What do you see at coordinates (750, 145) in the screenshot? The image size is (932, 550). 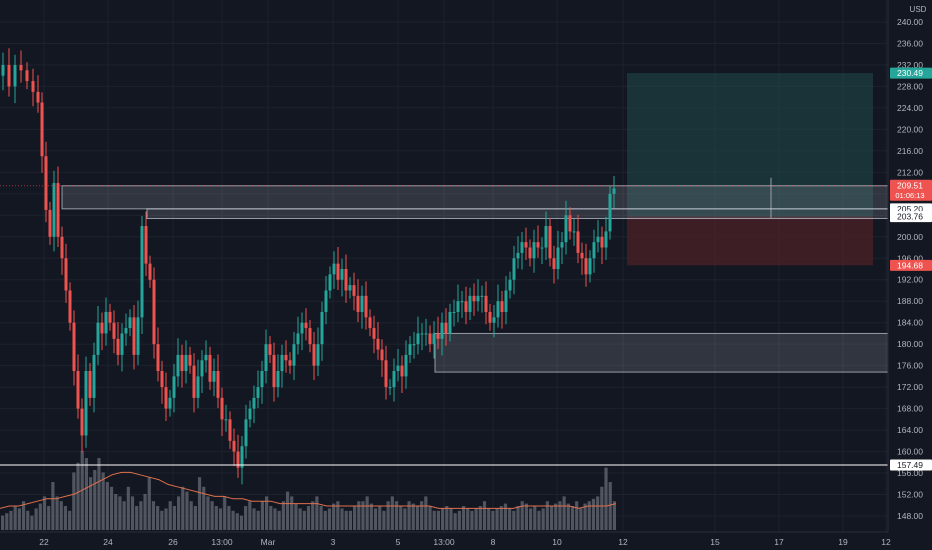 I see `target-zone` at bounding box center [750, 145].